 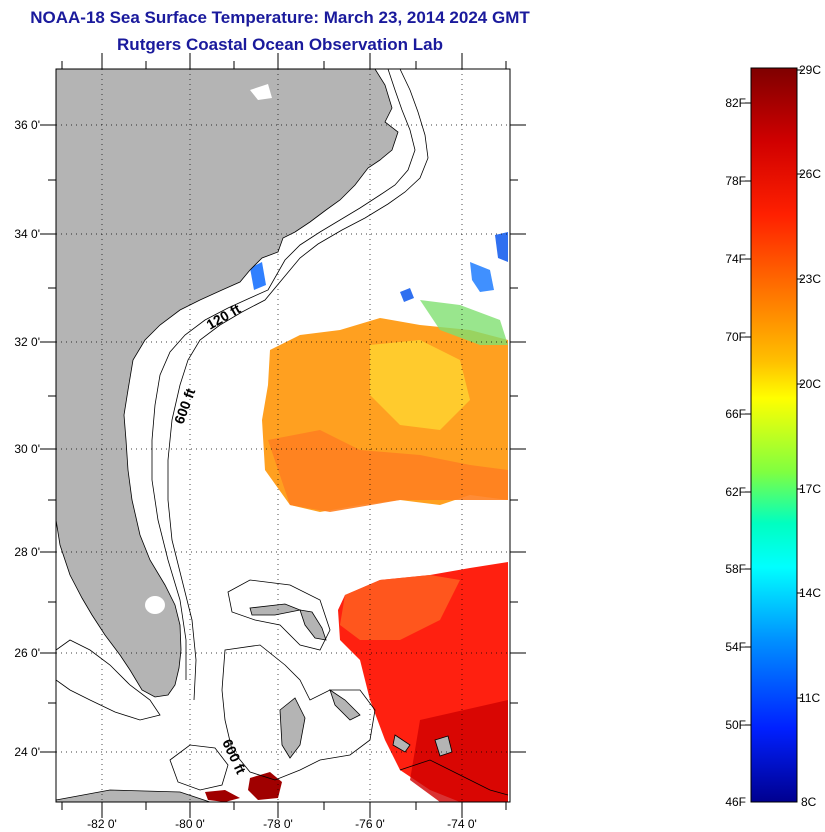 I want to click on colorbar-f-label: 70F, so click(x=735, y=337).